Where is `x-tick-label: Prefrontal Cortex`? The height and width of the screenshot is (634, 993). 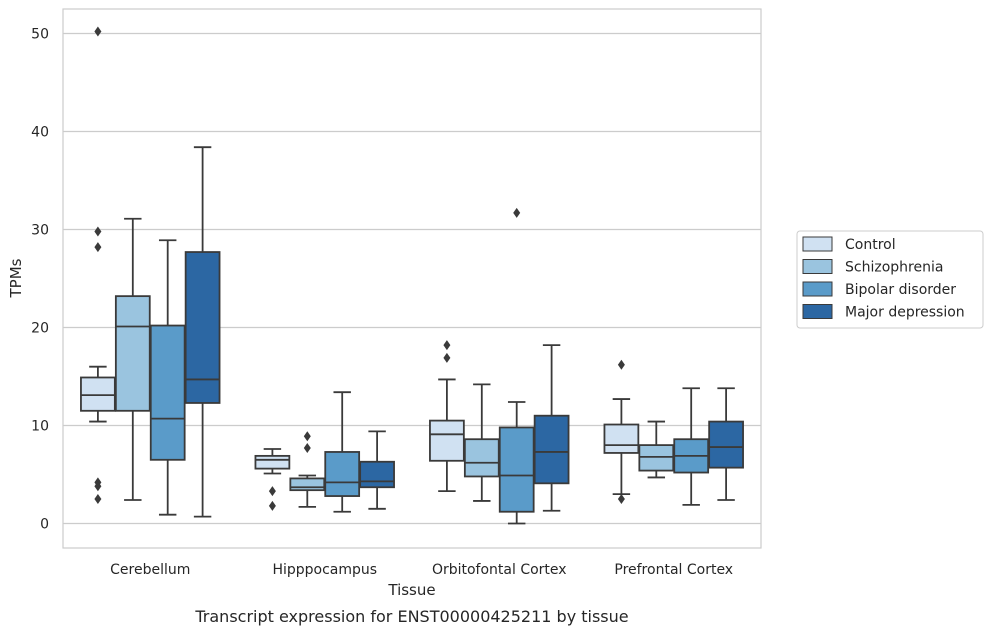 x-tick-label: Prefrontal Cortex is located at coordinates (673, 570).